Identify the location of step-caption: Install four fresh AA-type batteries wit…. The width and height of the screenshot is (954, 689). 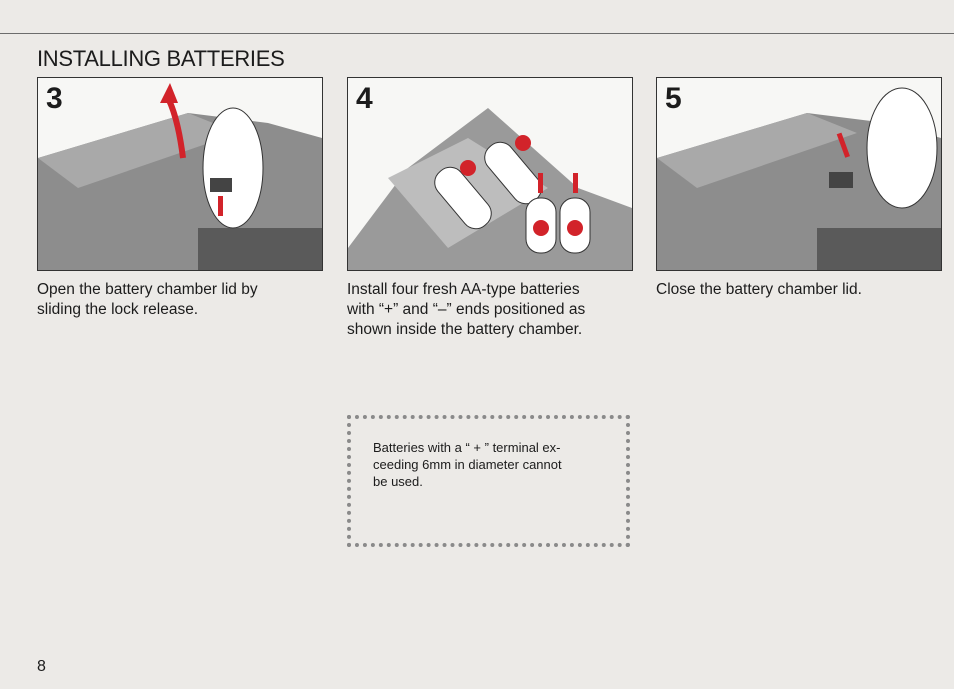
(466, 310).